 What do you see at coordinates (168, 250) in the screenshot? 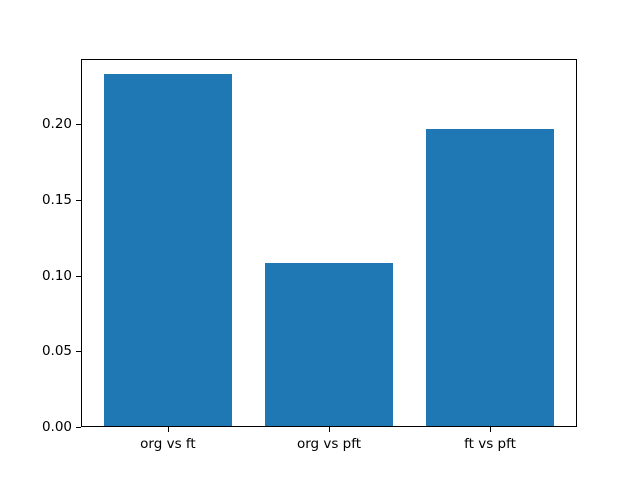
I see `bar-org-vs-ft` at bounding box center [168, 250].